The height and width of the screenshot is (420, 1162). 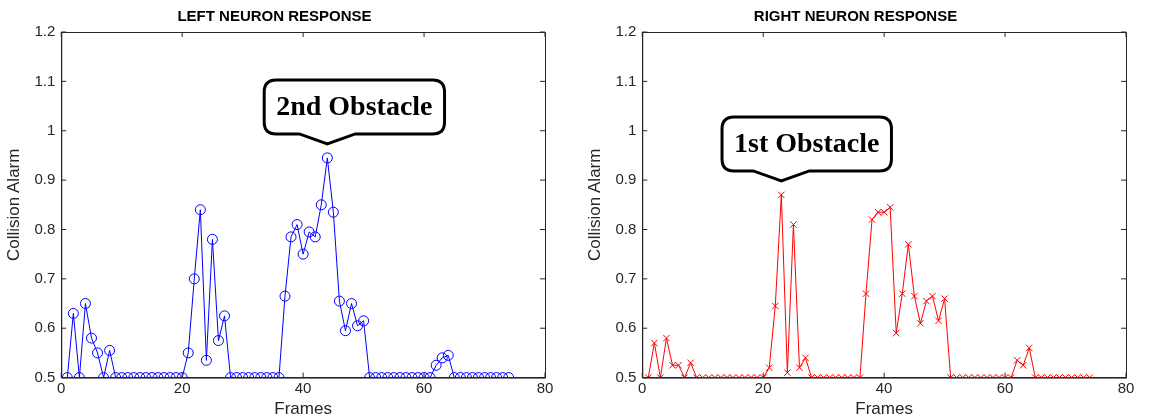 I want to click on annotation: 2nd Obstacle, so click(x=354, y=106).